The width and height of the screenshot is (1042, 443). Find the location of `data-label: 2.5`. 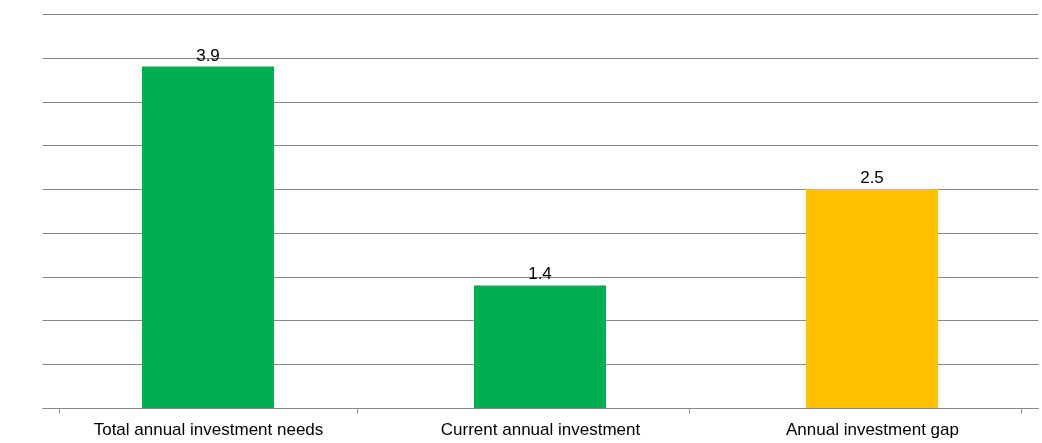

data-label: 2.5 is located at coordinates (872, 178).